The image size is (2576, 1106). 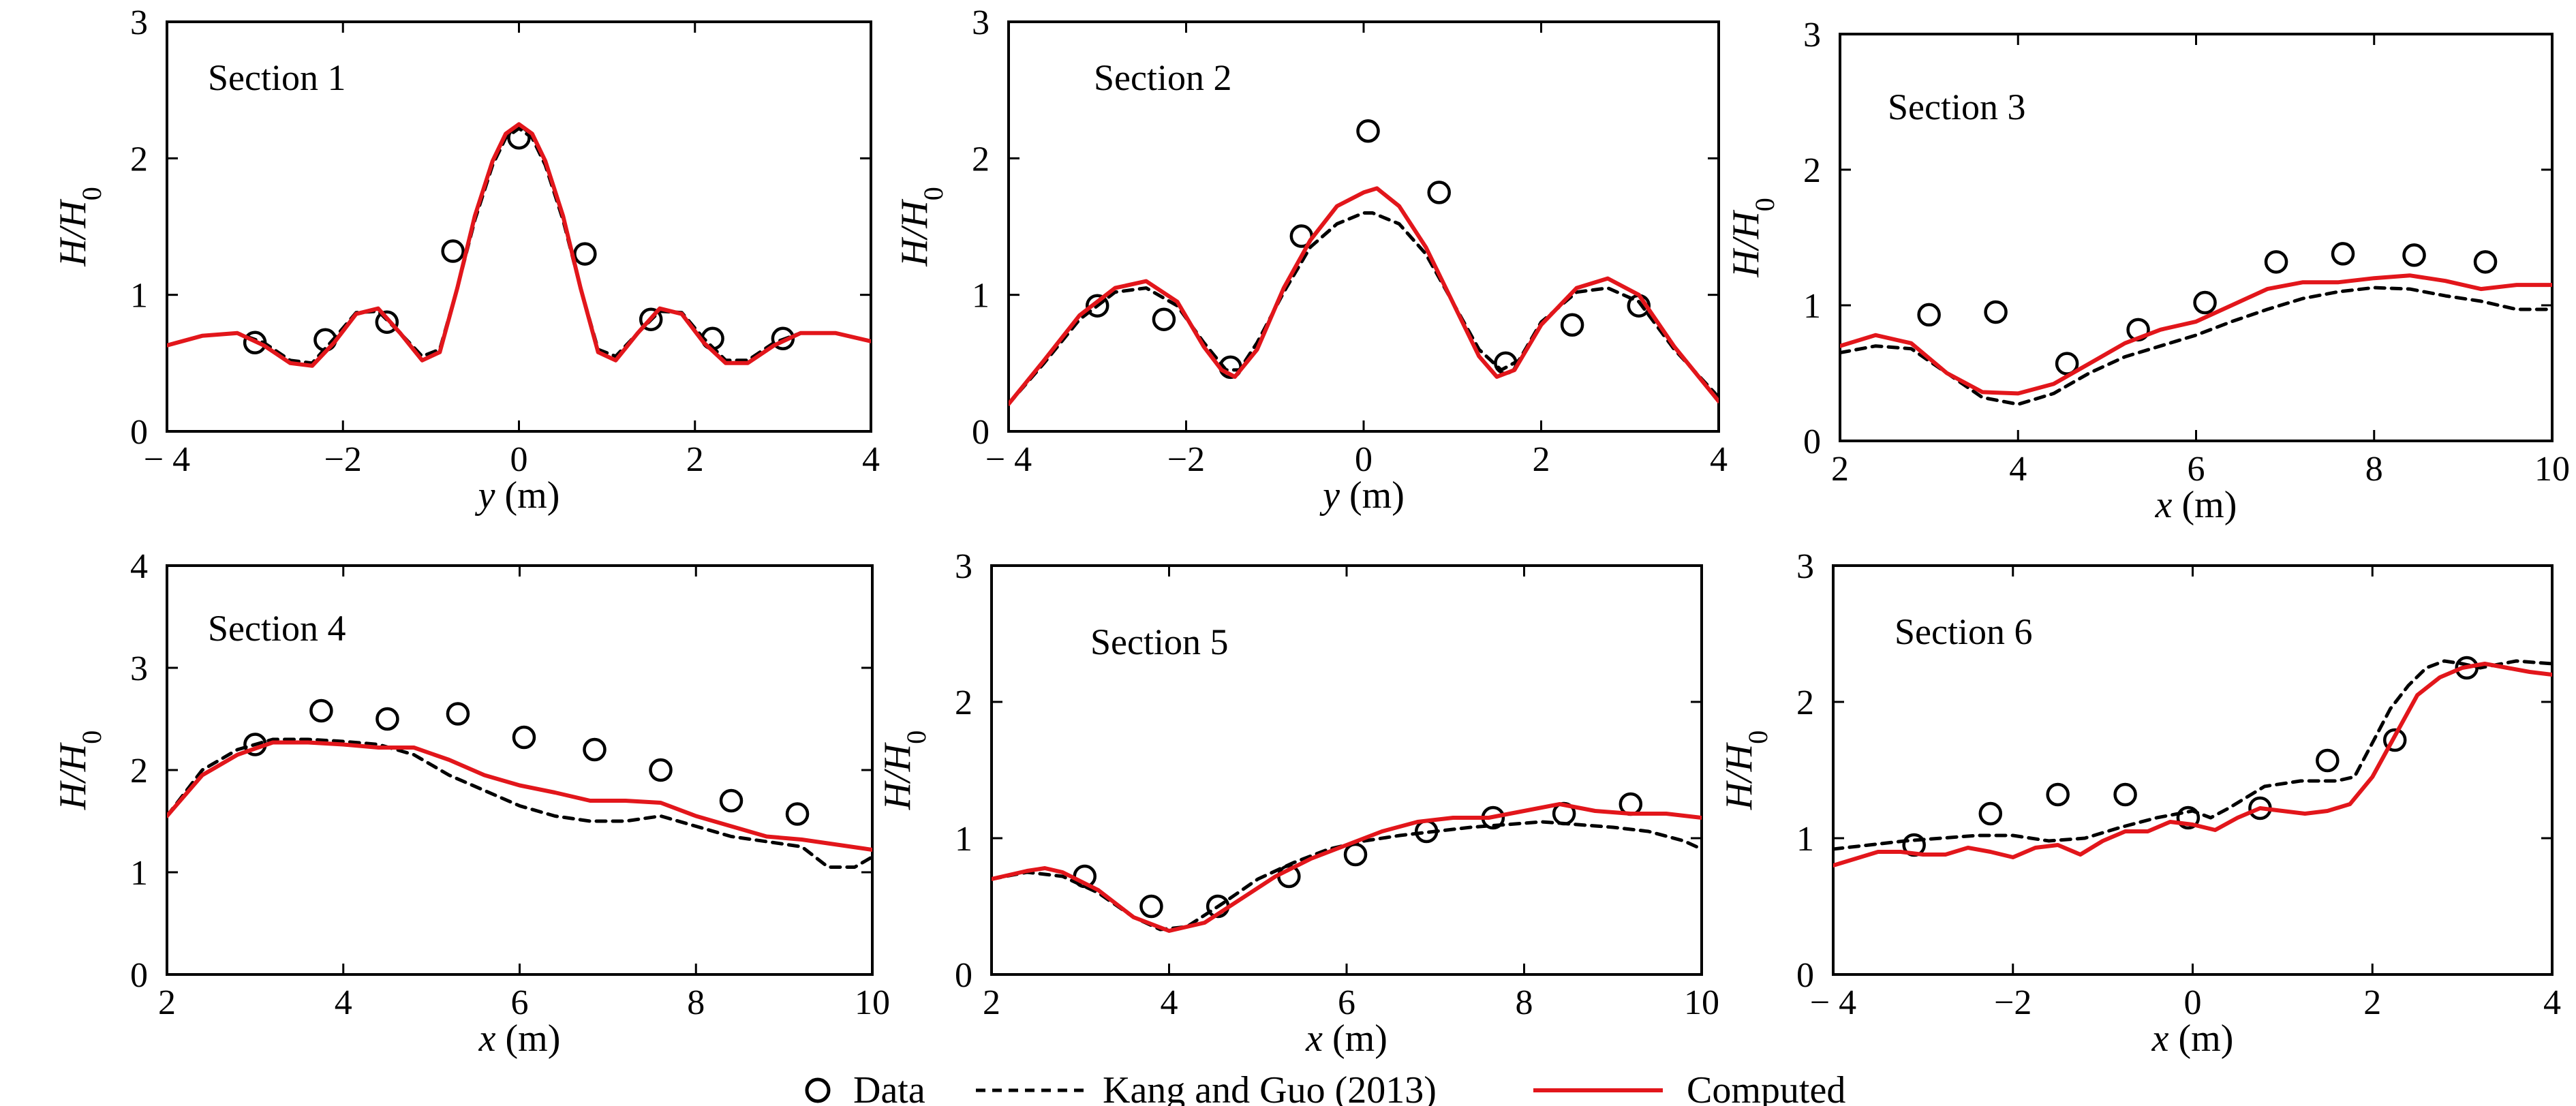 What do you see at coordinates (277, 628) in the screenshot?
I see `panel-title: Section 4` at bounding box center [277, 628].